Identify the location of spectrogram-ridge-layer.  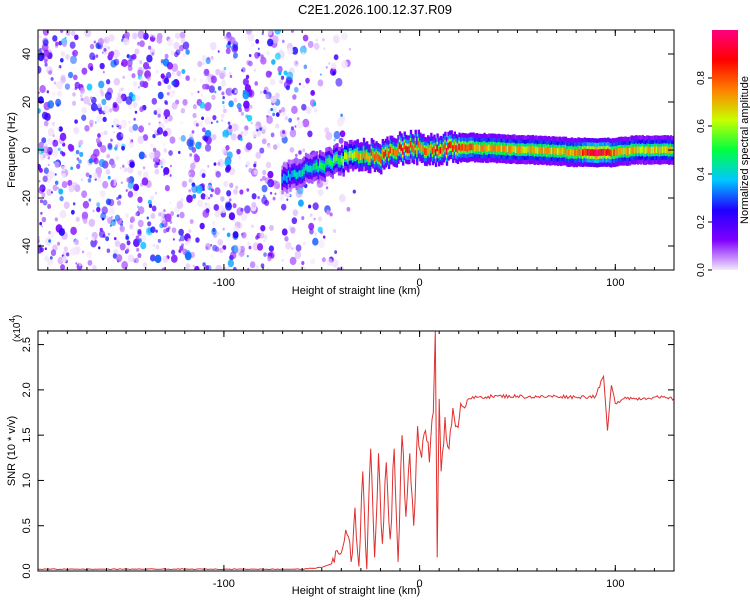
(477, 162).